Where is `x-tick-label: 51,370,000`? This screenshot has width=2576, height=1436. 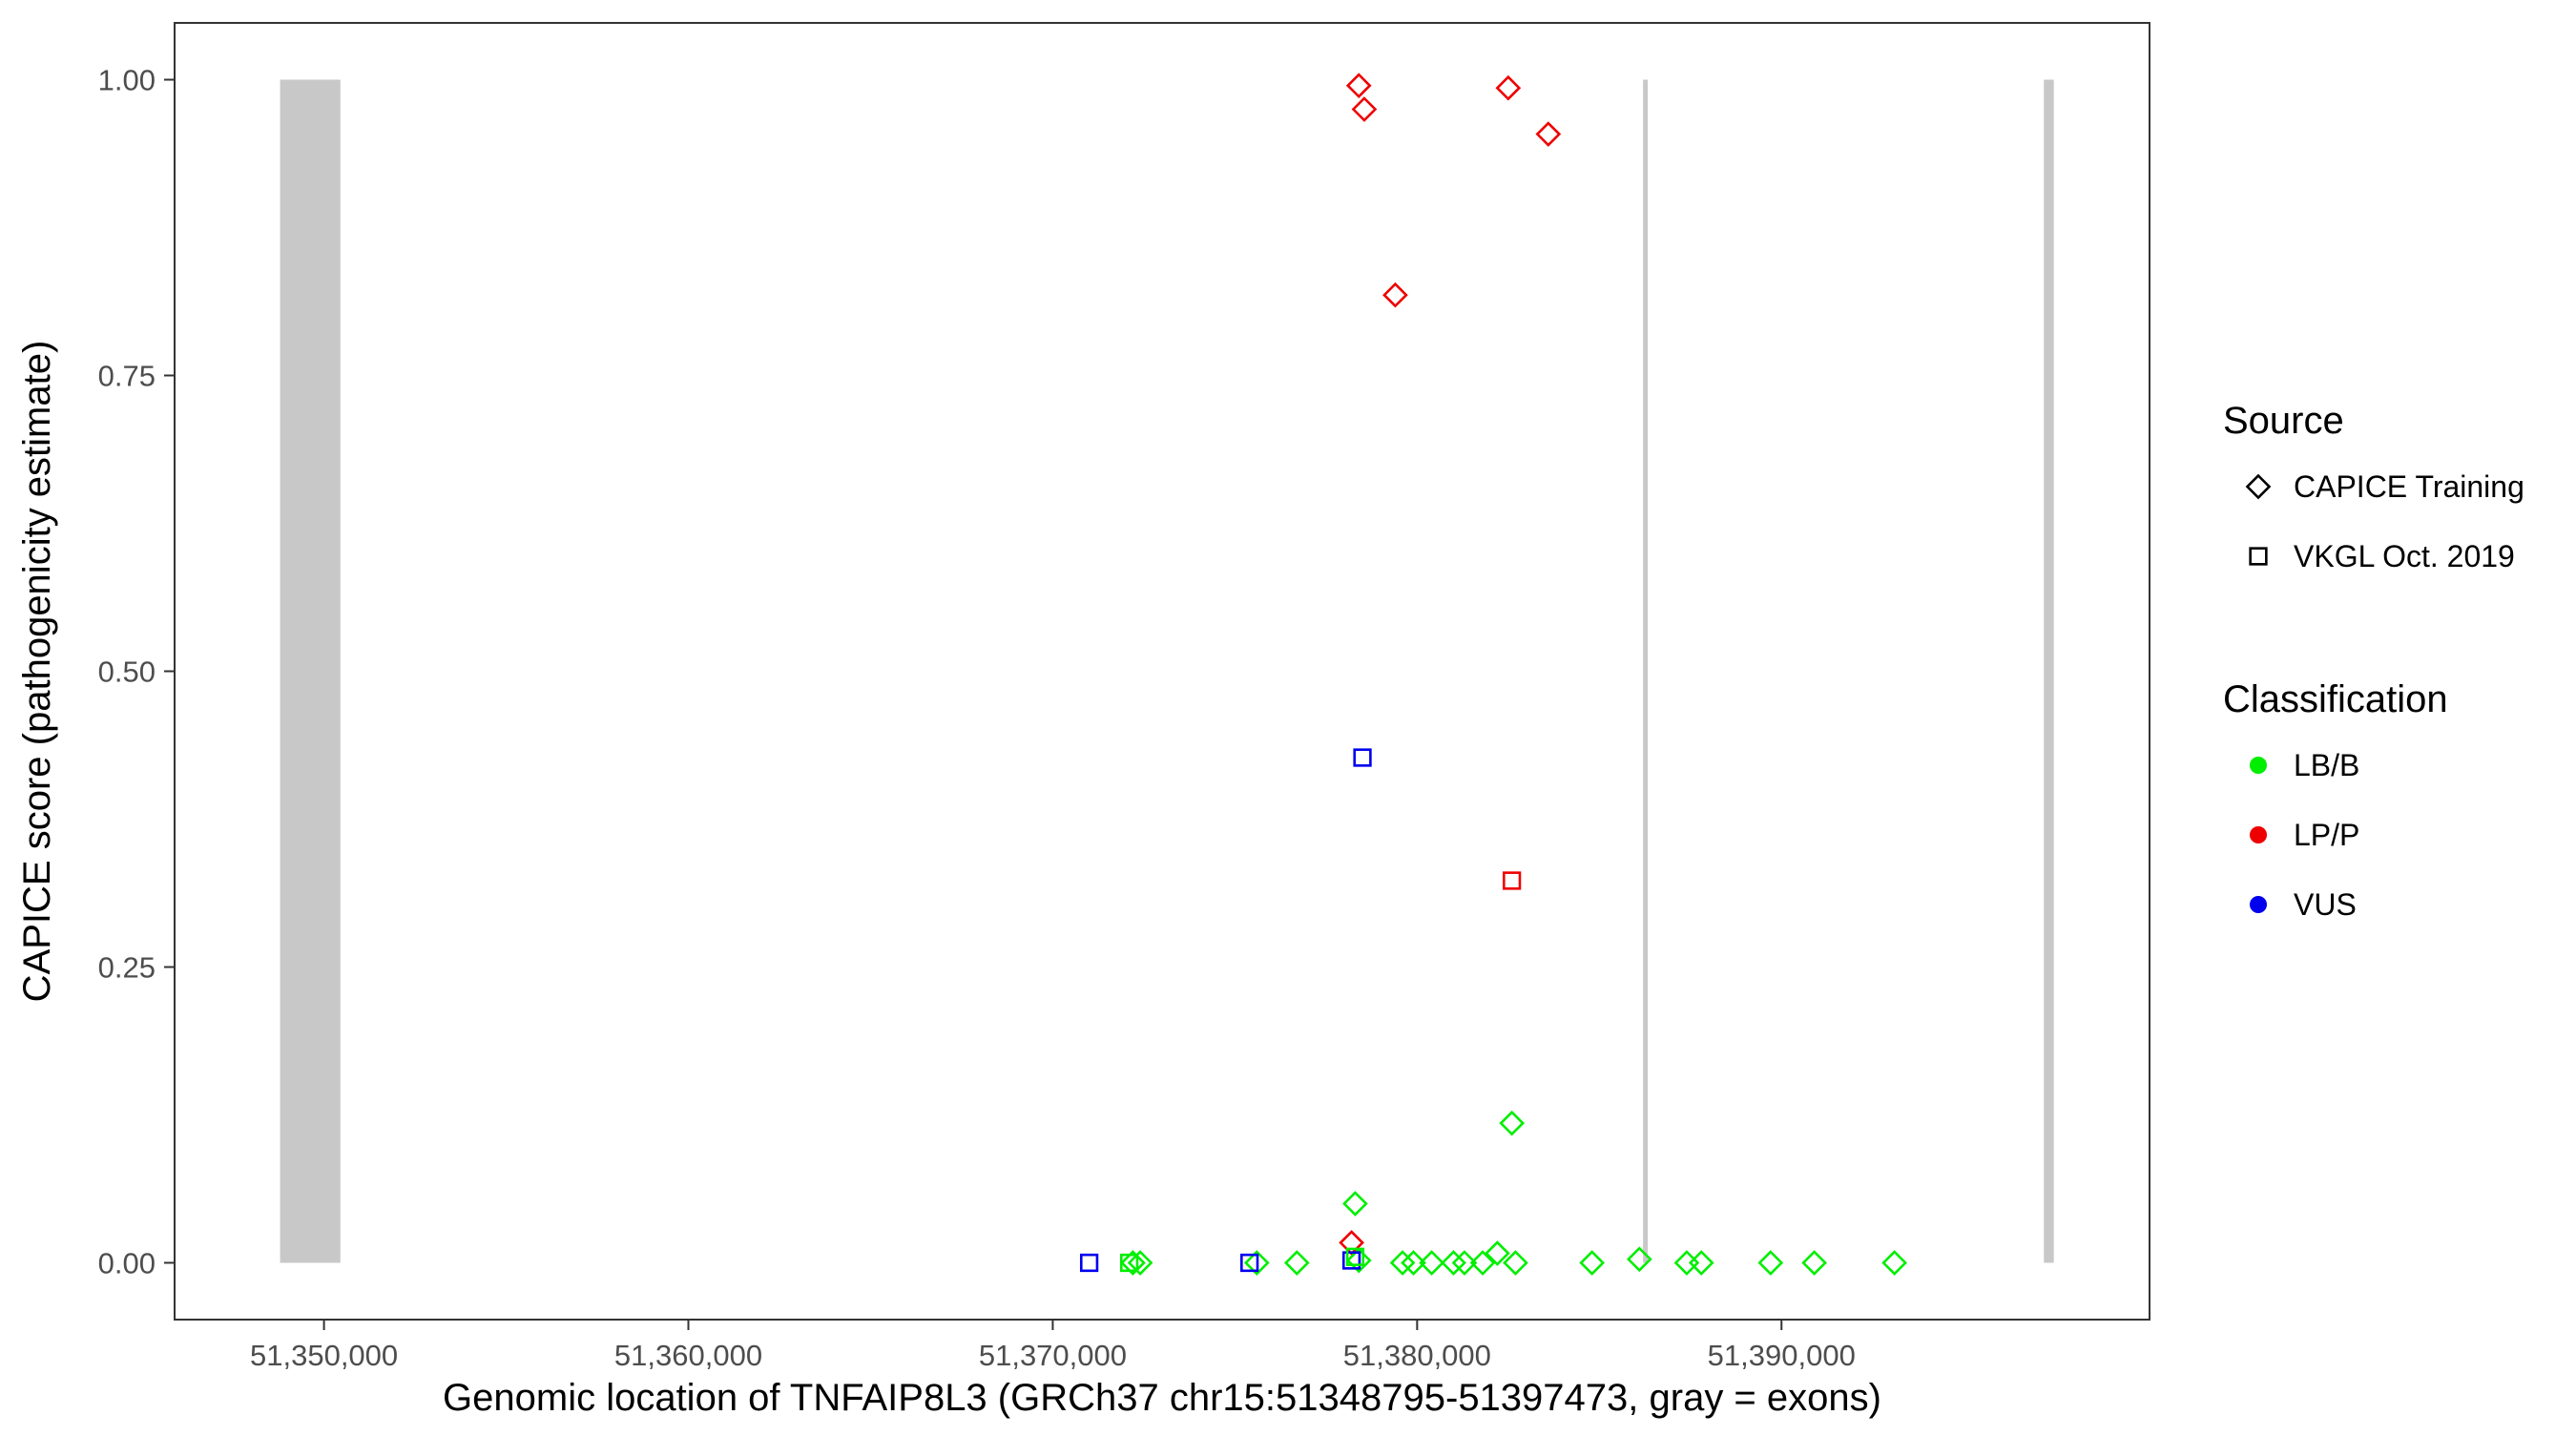
x-tick-label: 51,370,000 is located at coordinates (1053, 1355).